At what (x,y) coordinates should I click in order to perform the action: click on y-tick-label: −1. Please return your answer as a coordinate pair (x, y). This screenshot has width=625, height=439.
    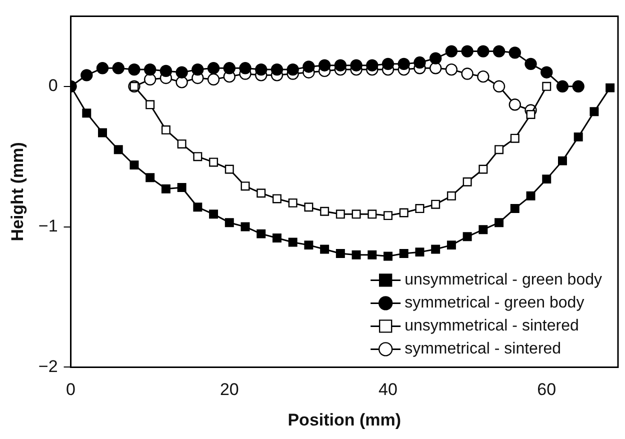
    Looking at the image, I should click on (48, 226).